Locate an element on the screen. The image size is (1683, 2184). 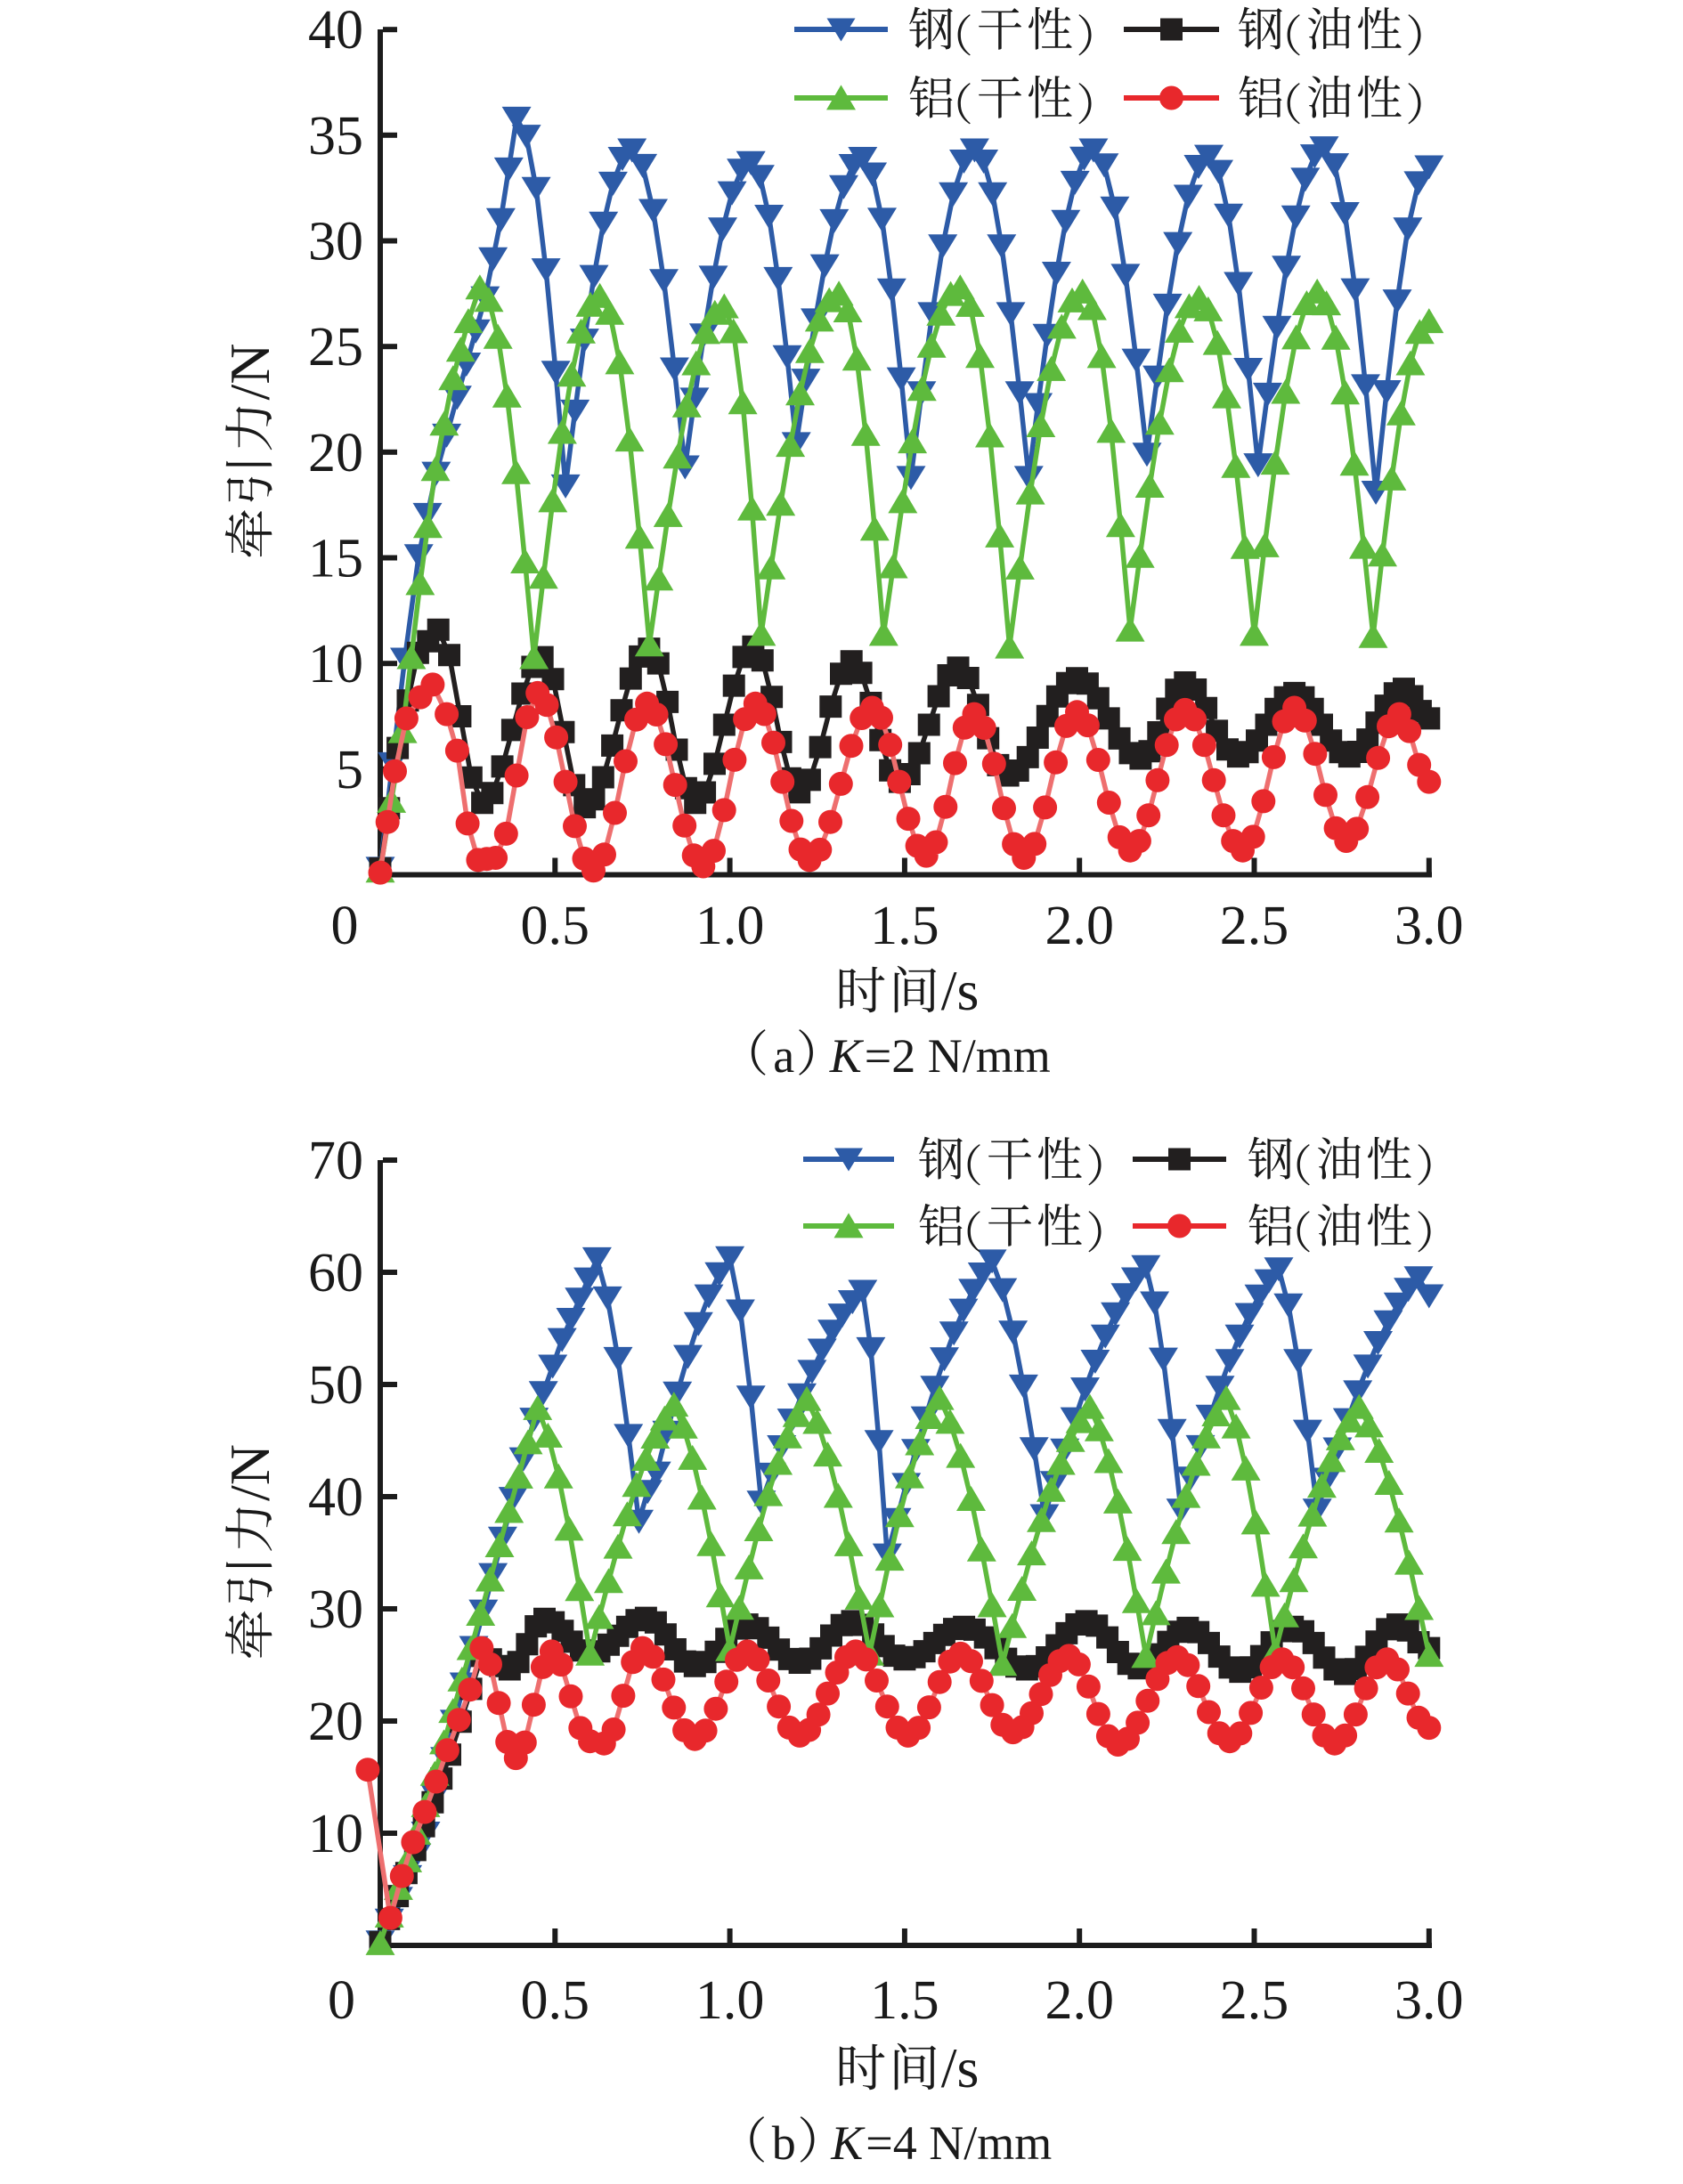
svg-text: 35 is located at coordinates (335, 136).